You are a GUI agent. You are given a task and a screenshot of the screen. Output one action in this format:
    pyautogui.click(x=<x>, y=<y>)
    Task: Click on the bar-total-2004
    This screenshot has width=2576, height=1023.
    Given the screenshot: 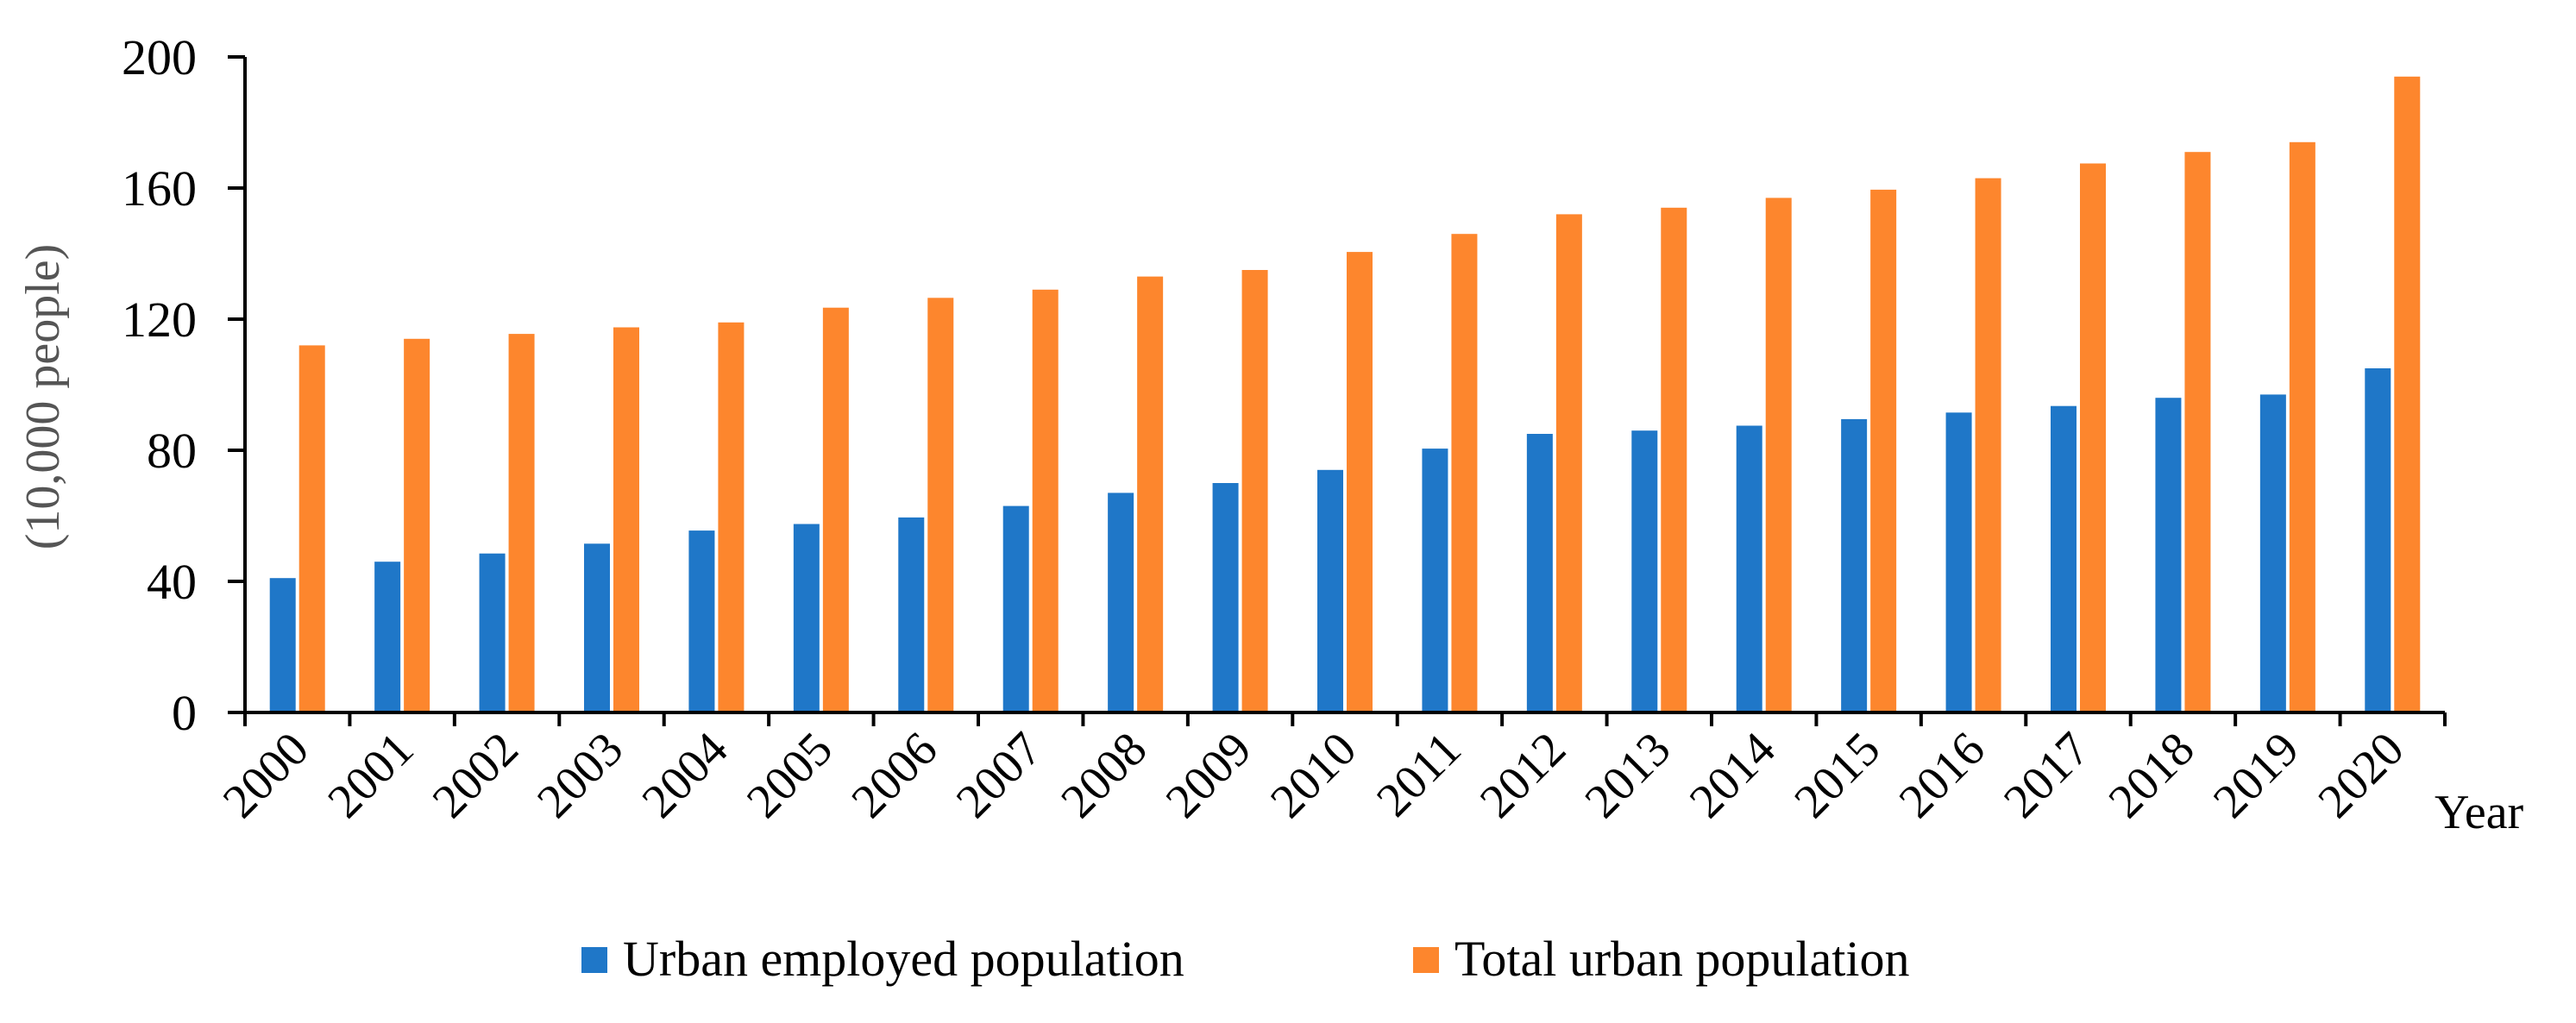 What is the action you would take?
    pyautogui.click(x=731, y=517)
    